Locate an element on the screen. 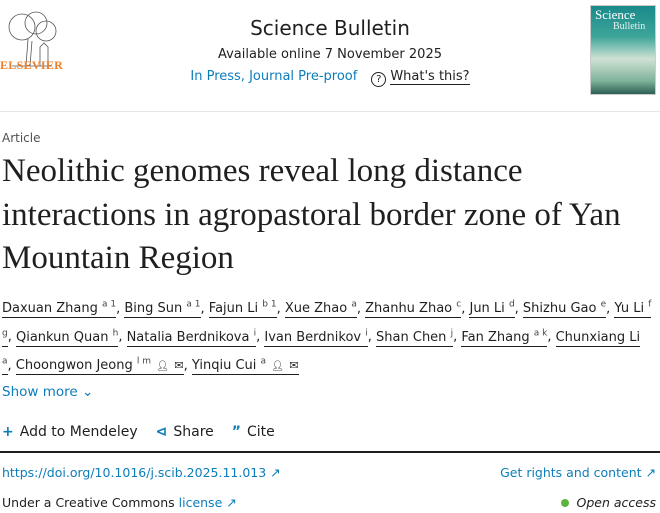 The image size is (660, 513). author-link: Ivan Berdnikov i is located at coordinates (316, 337).